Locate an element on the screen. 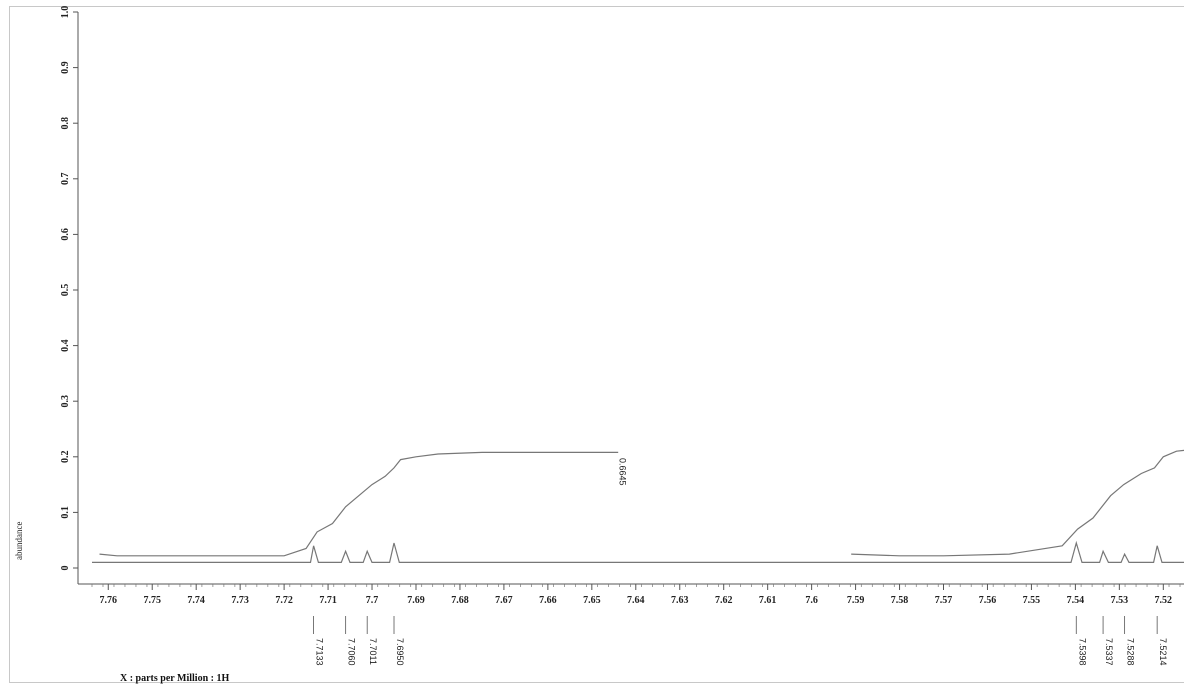 Image resolution: width=1184 pixels, height=685 pixels. x-axis-title: X : parts per Million : 1H is located at coordinates (174, 678).